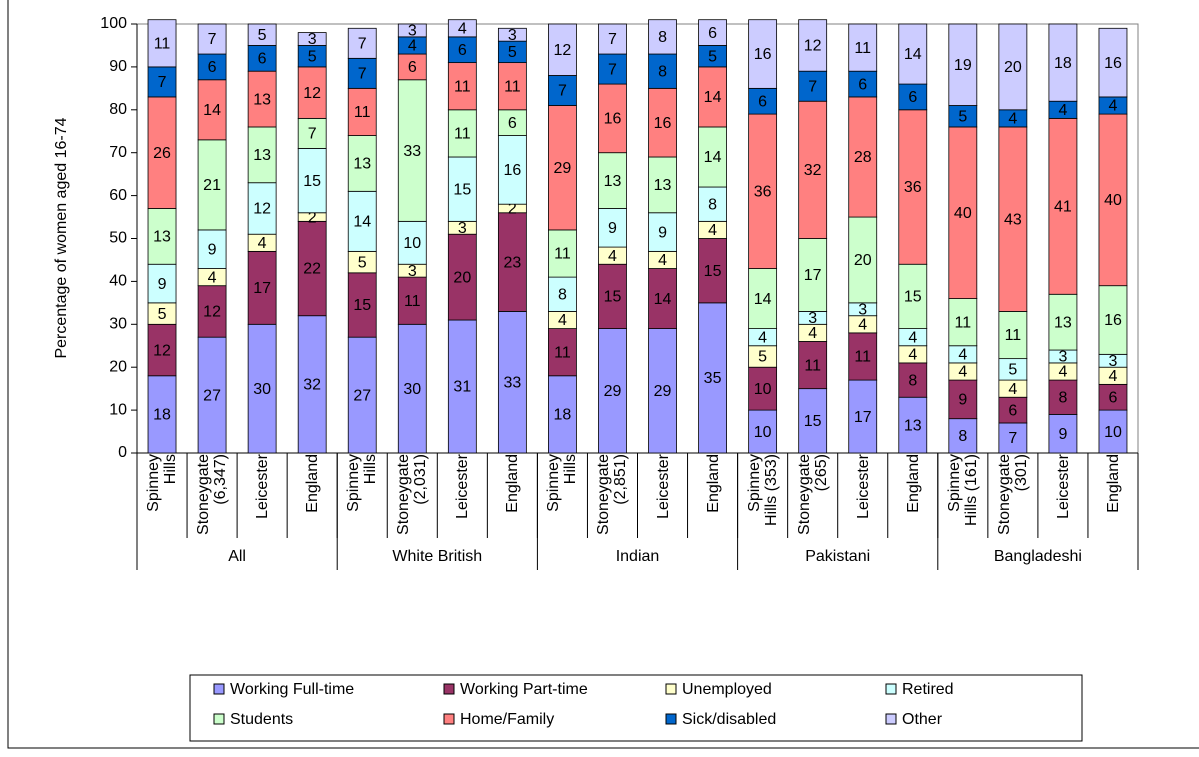 The image size is (1199, 757). What do you see at coordinates (663, 486) in the screenshot?
I see `x-tick-label: Leicester` at bounding box center [663, 486].